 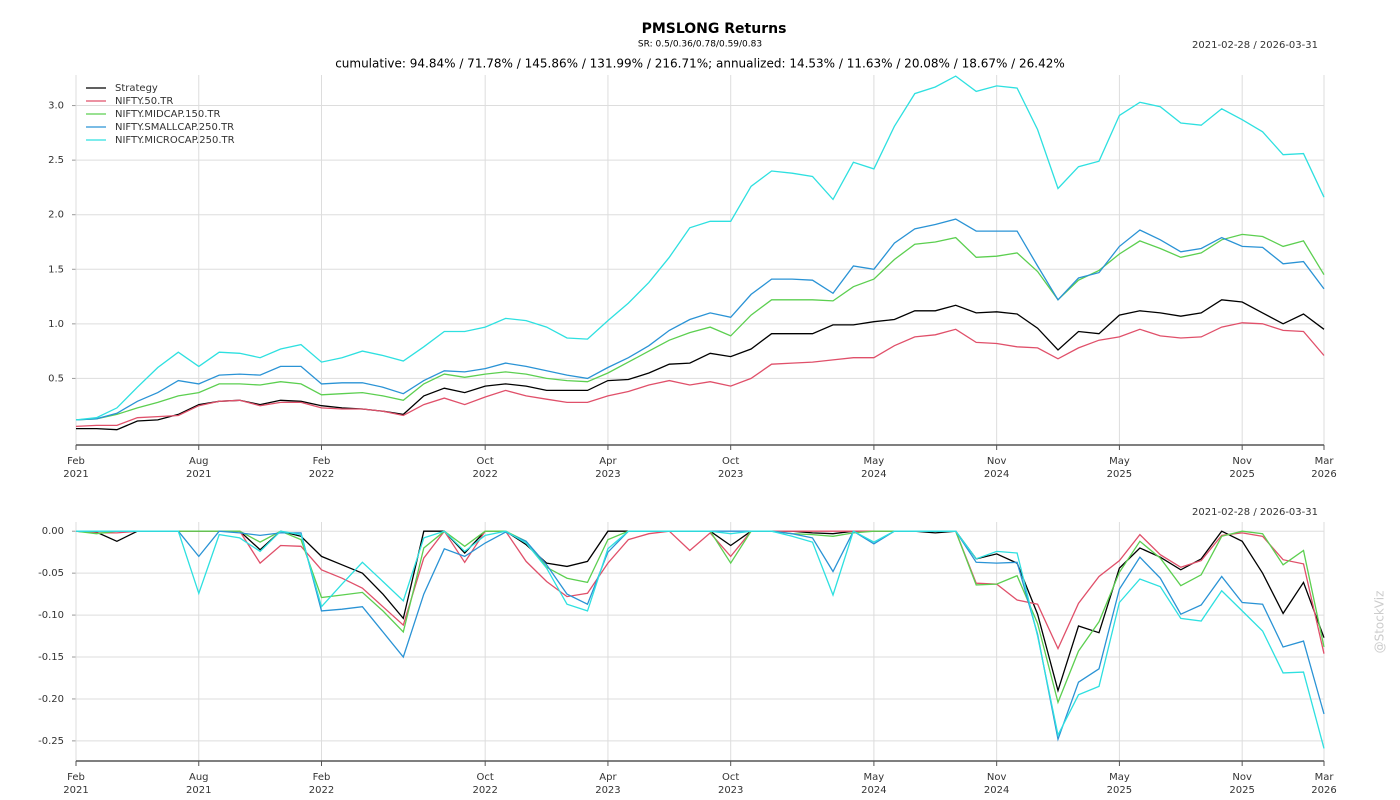 What do you see at coordinates (714, 29) in the screenshot?
I see `chart-title: PMSLONG Returns` at bounding box center [714, 29].